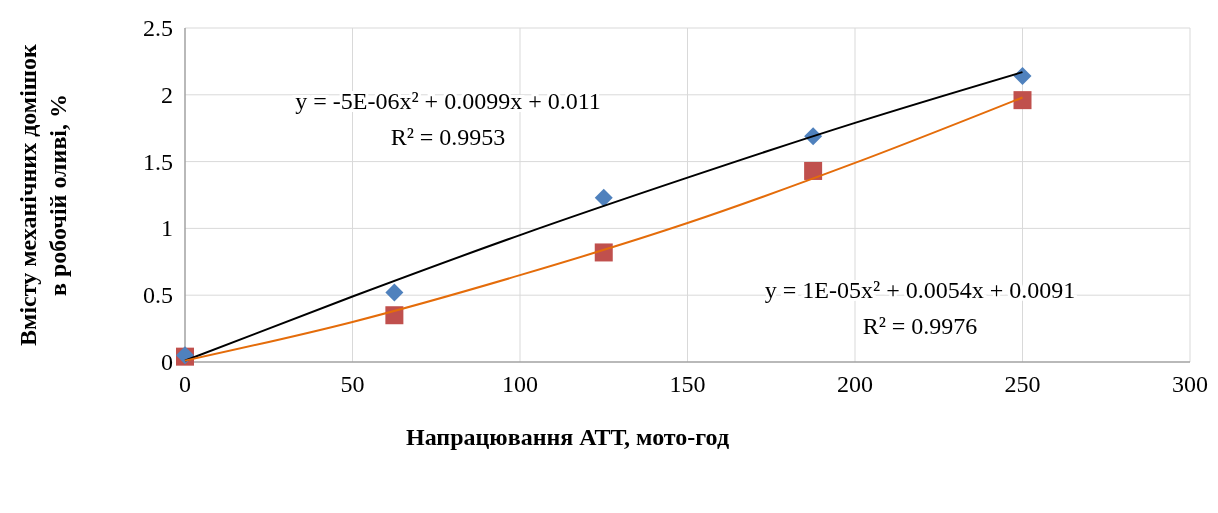  I want to click on x-tick-label: 250, so click(1022, 384).